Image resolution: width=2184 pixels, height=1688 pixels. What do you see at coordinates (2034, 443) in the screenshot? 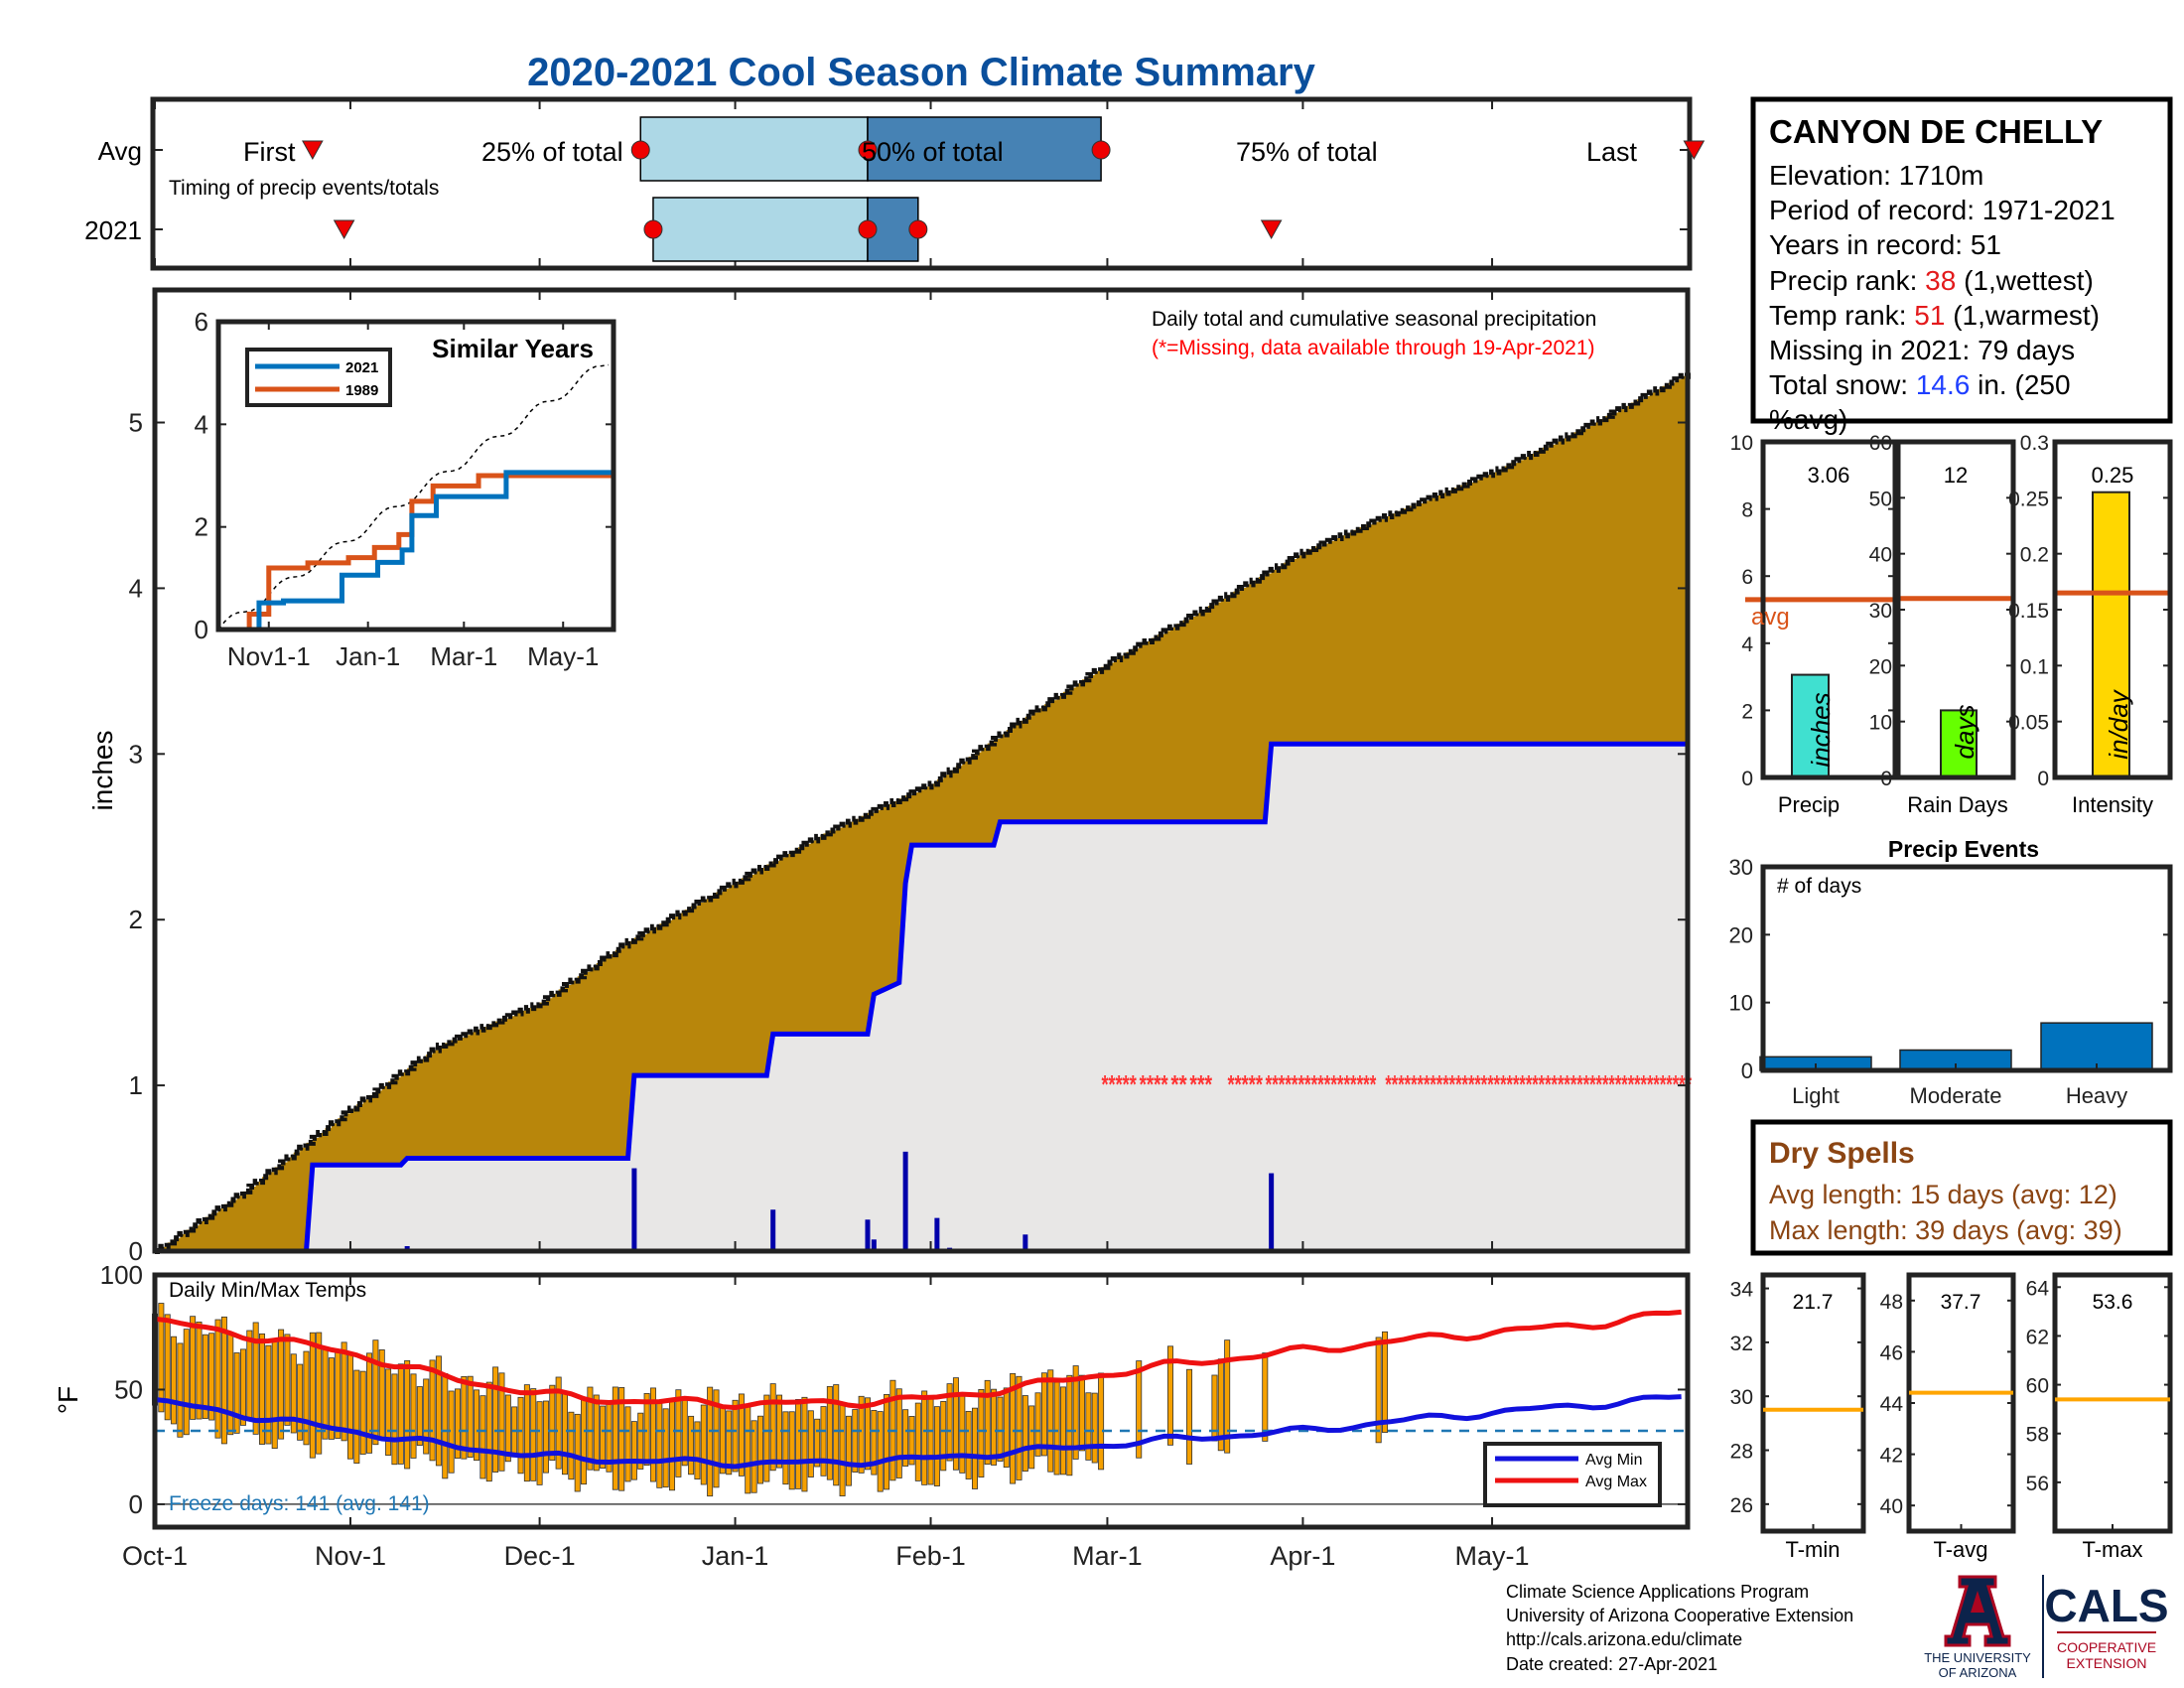
I see `int-axes-label-6: 0.3` at bounding box center [2034, 443].